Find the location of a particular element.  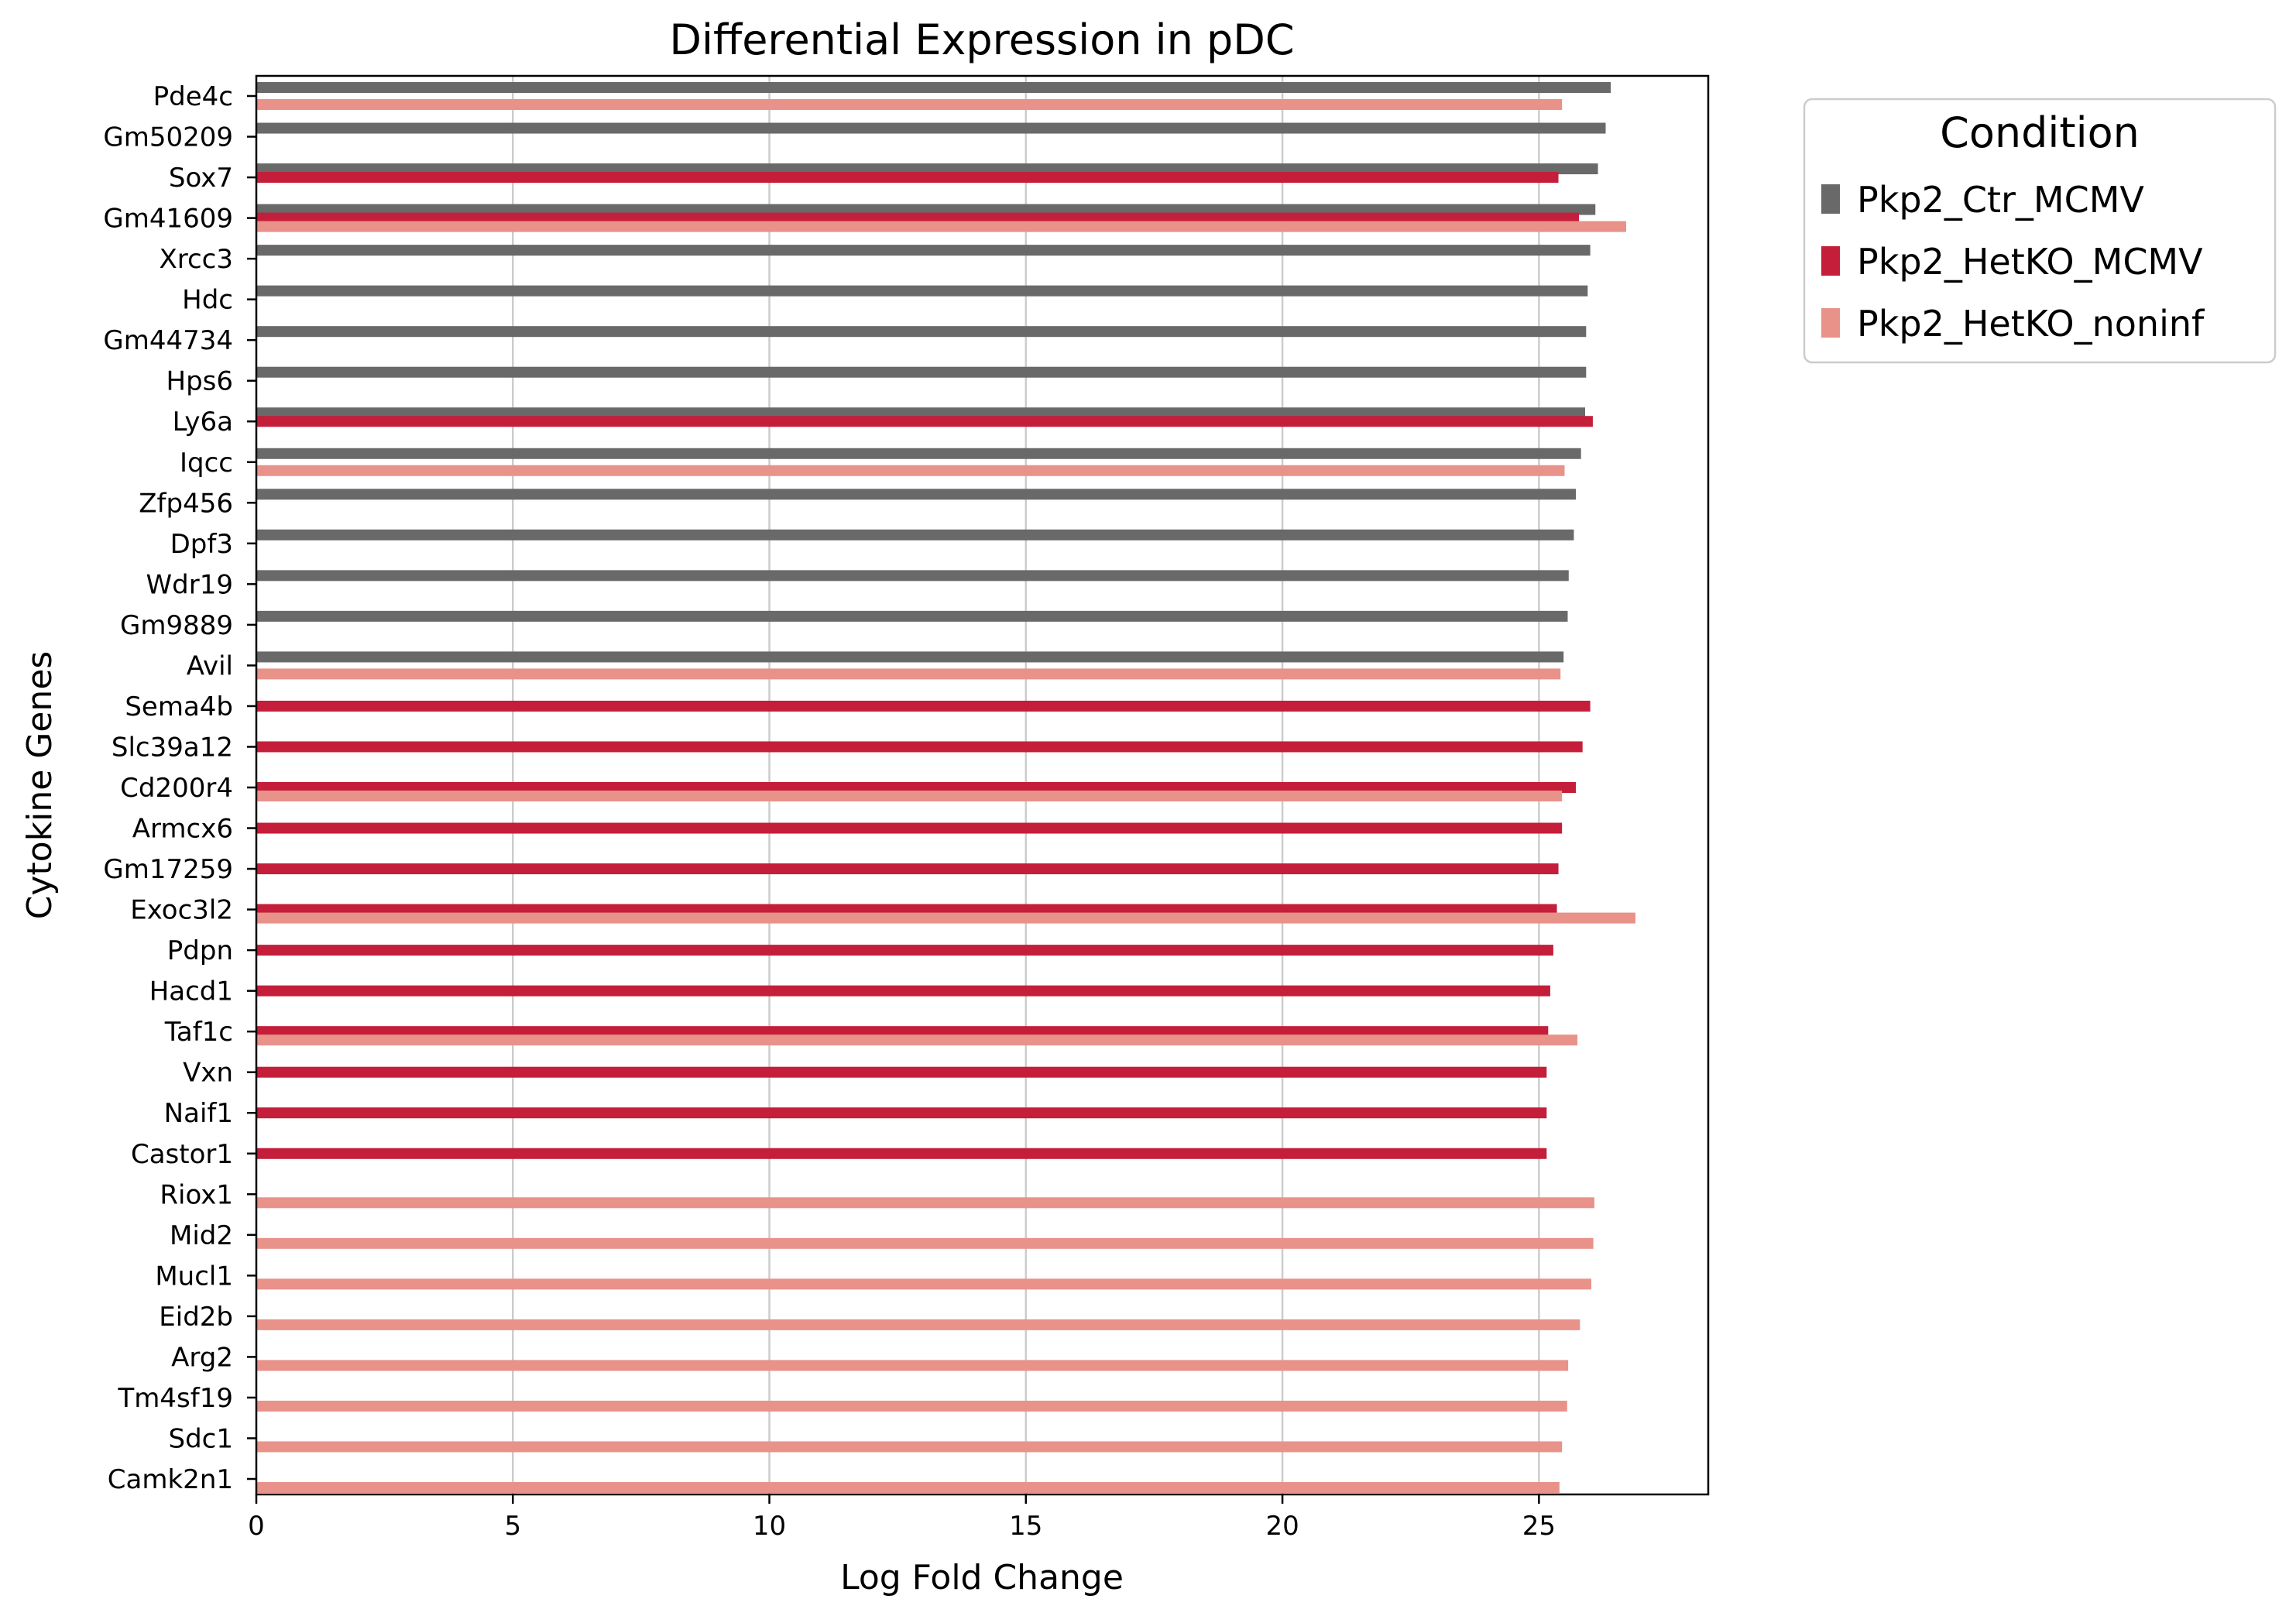

y-tick-label: Mid2 is located at coordinates (201, 1235).